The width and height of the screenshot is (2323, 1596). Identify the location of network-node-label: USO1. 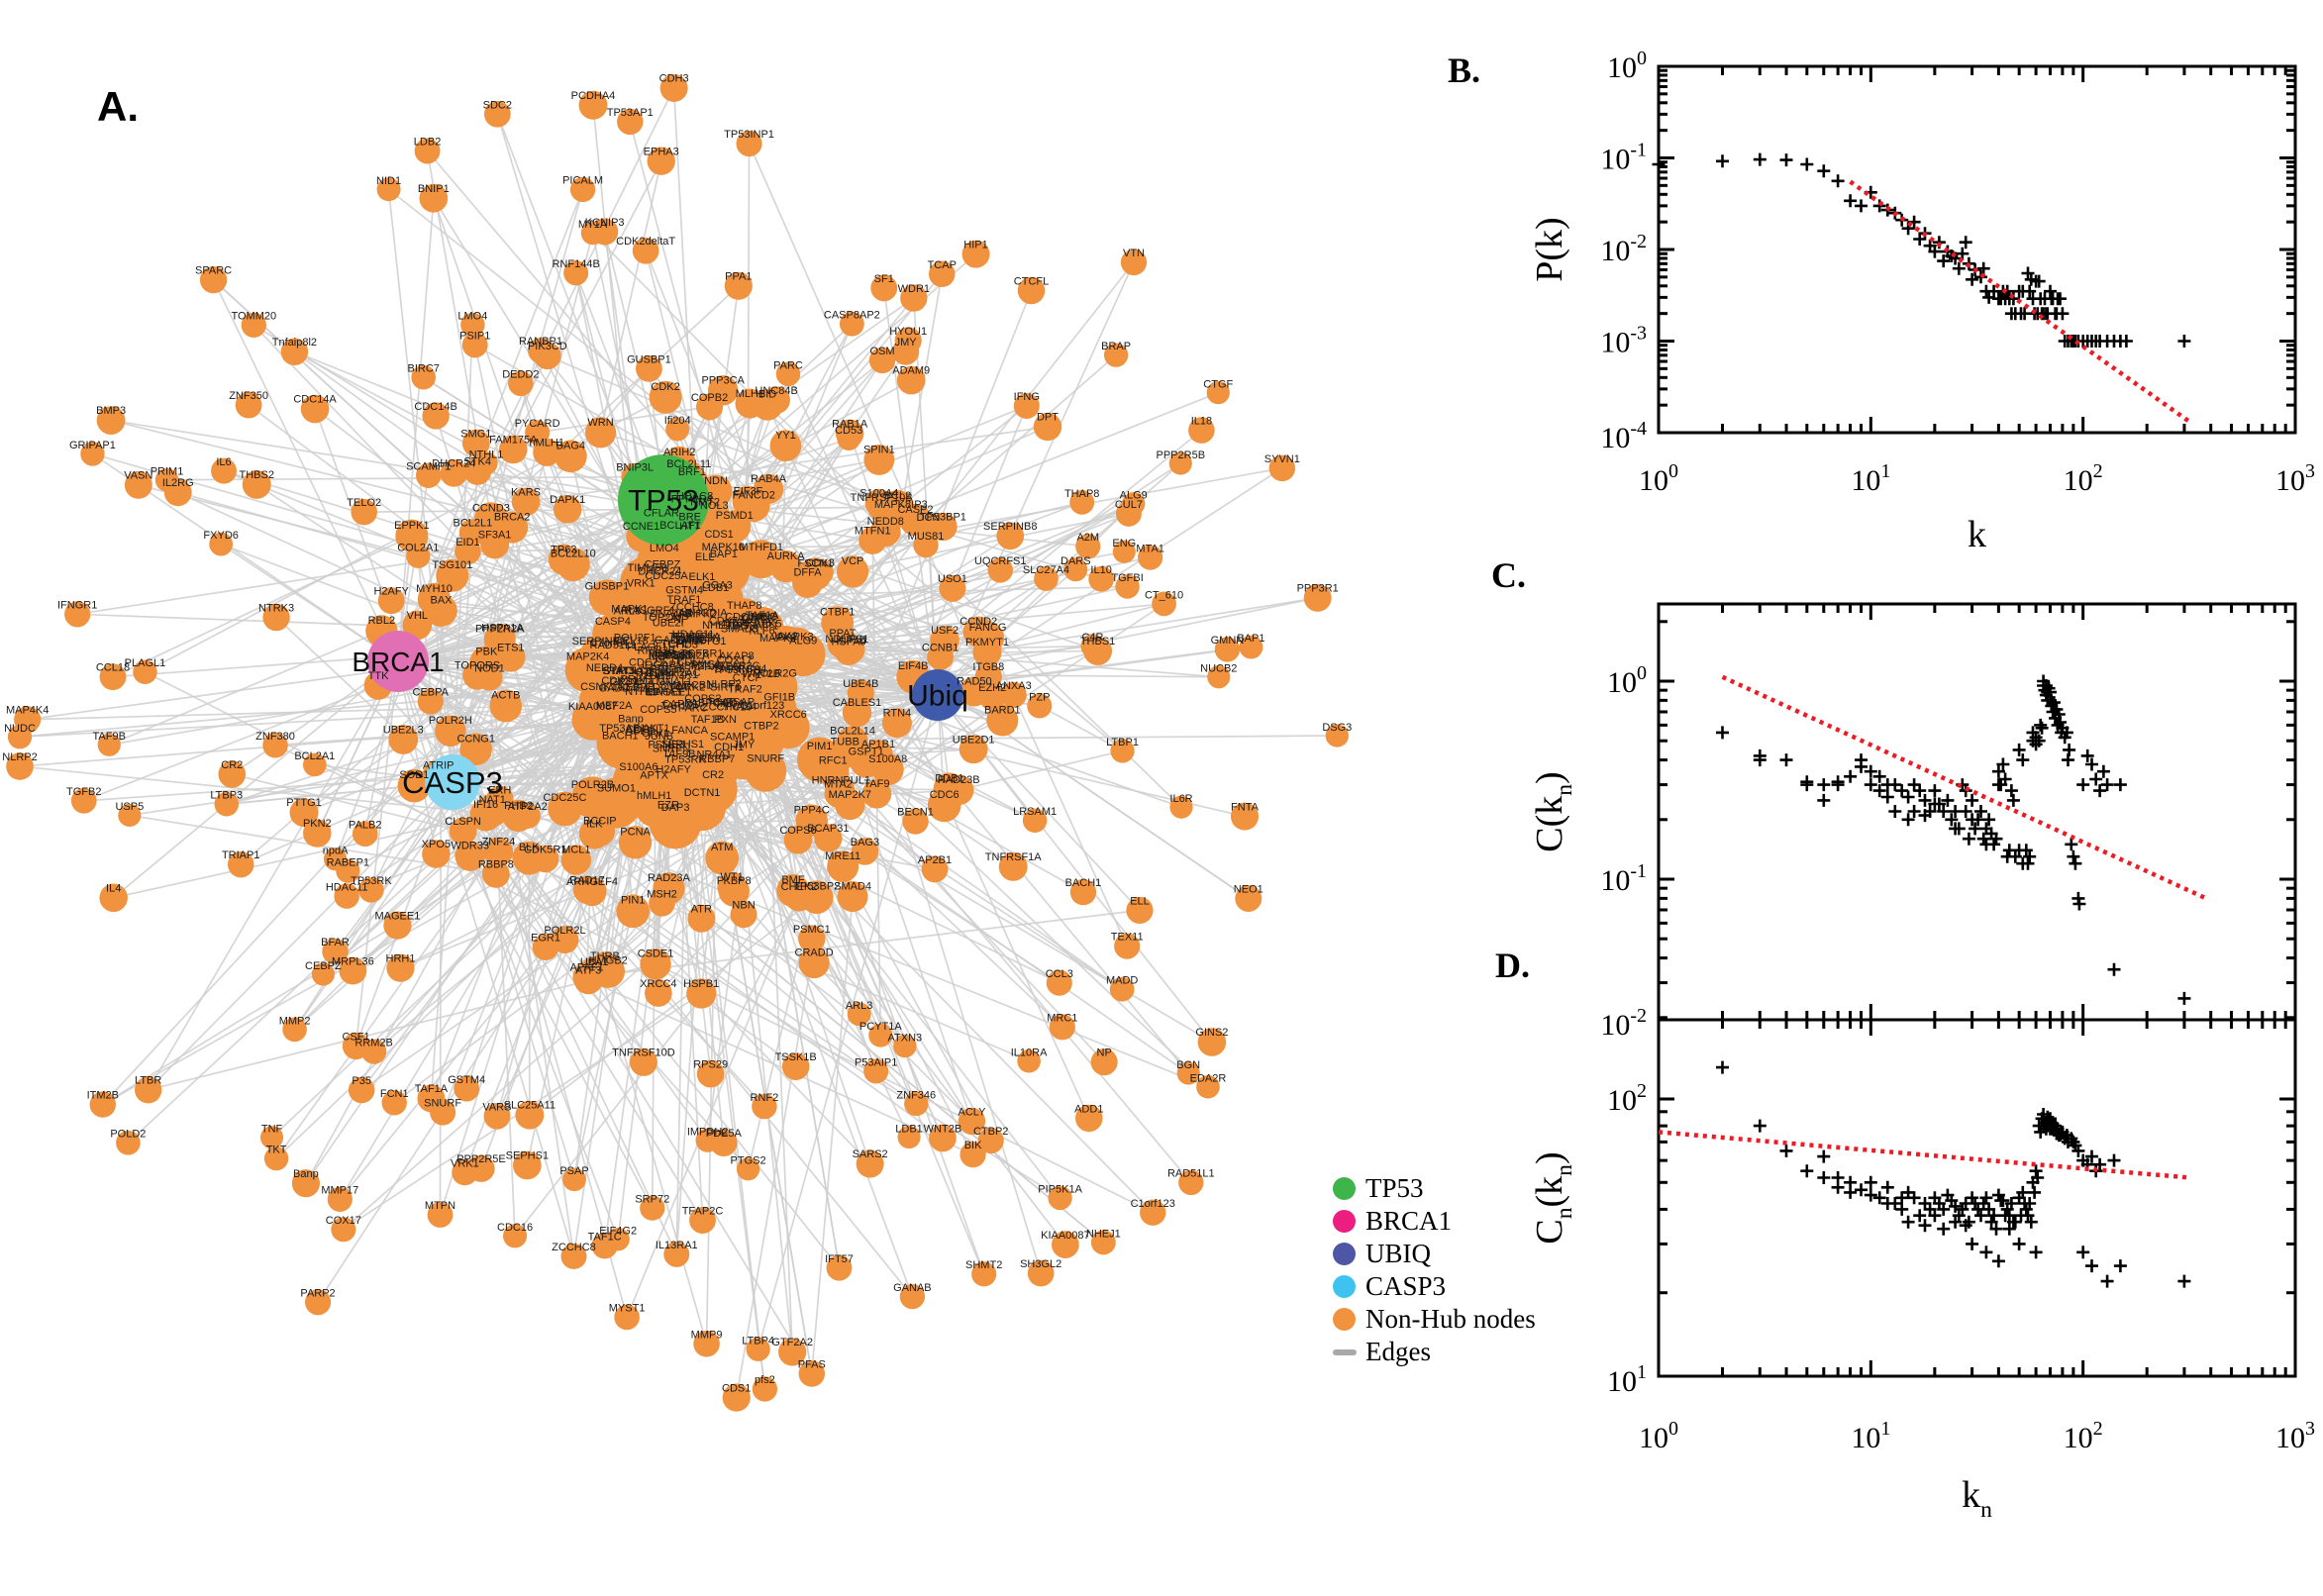
(952, 579).